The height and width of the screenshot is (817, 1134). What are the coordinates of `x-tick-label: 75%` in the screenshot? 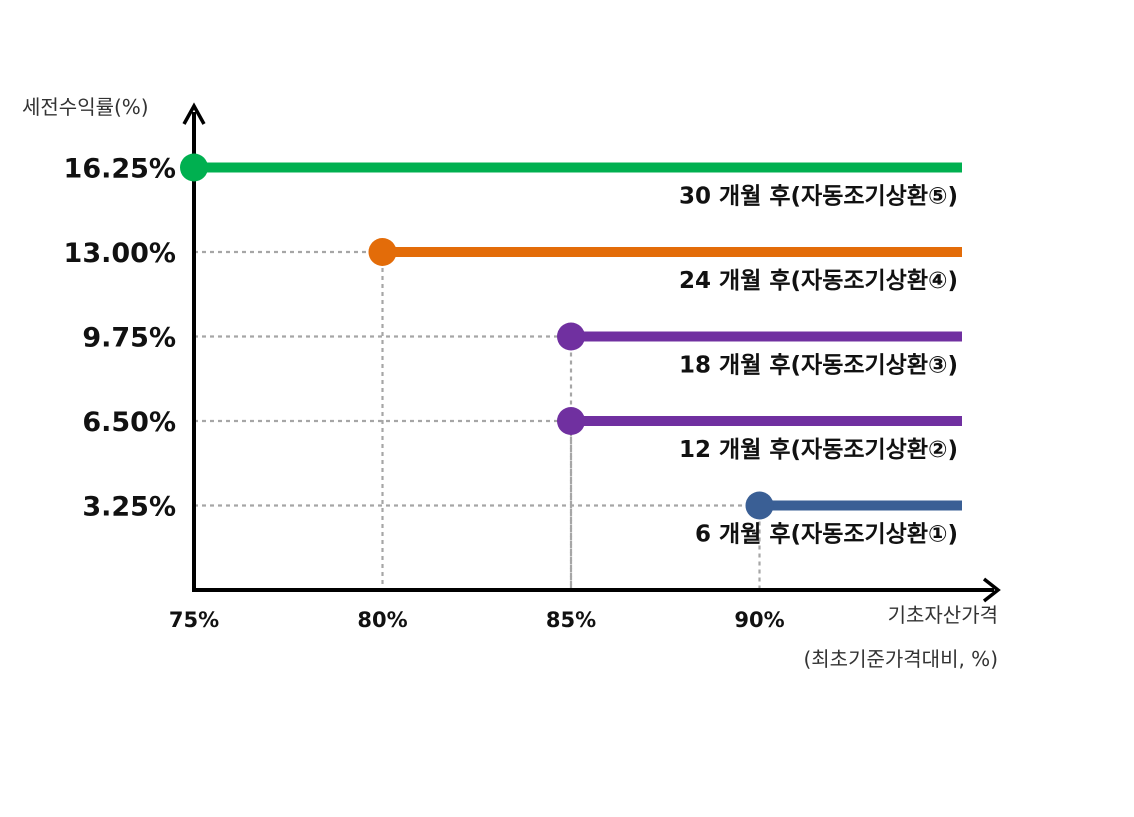 It's located at (194, 620).